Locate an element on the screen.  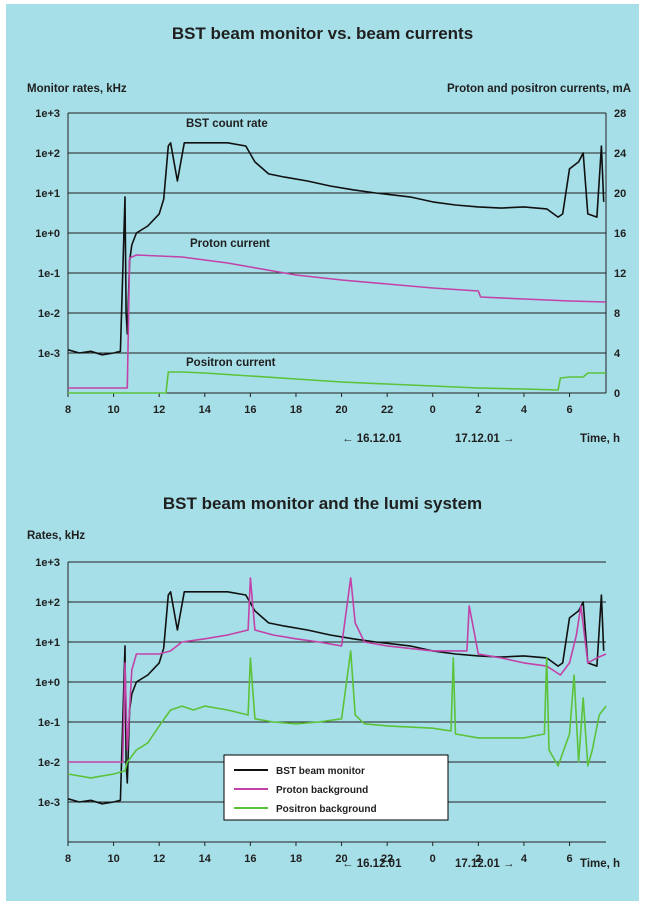
chart1-ylabel: Monitor rates, kHz is located at coordinates (77, 89).